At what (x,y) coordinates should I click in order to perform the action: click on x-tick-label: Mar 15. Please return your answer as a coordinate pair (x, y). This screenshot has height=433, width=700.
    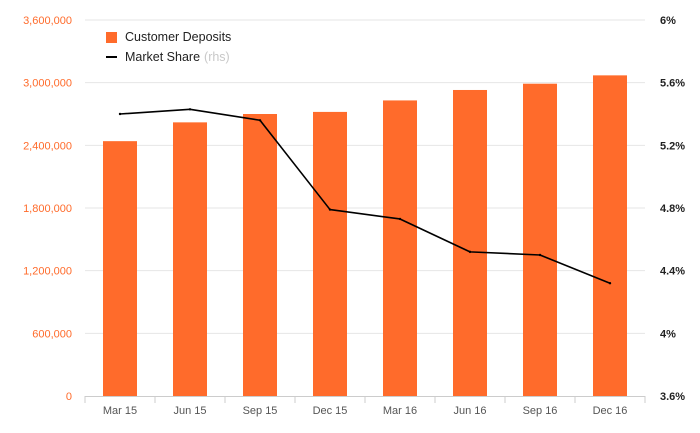
    Looking at the image, I should click on (120, 411).